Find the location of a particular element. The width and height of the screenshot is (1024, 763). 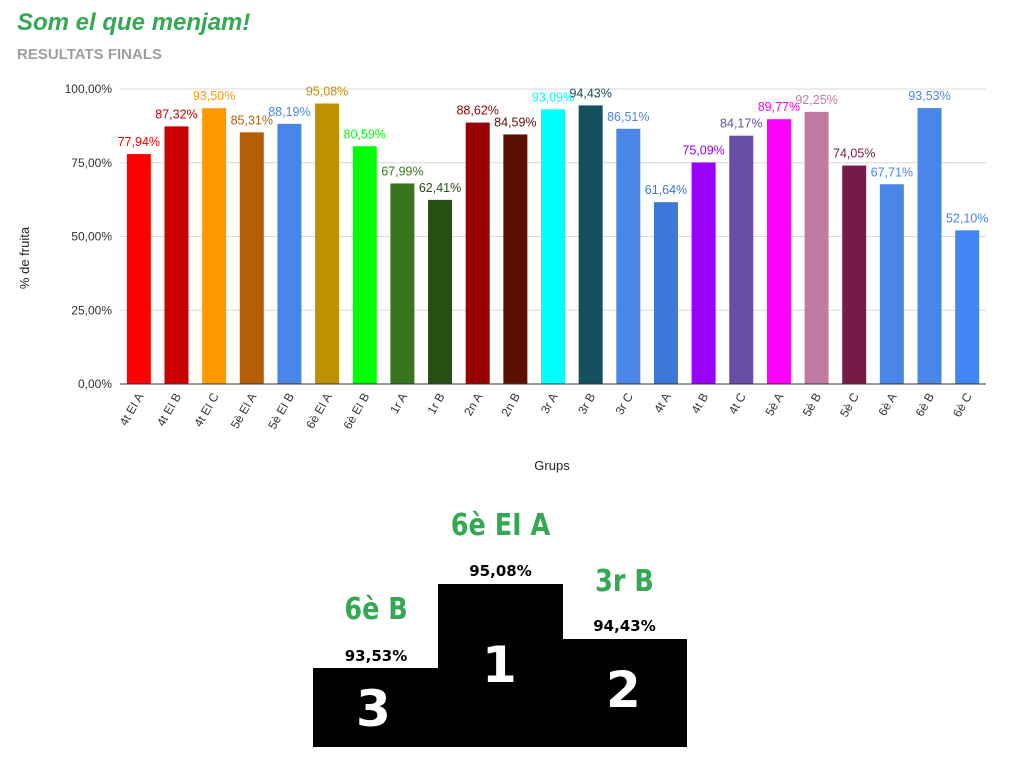

x-tick-label: 4t EI A is located at coordinates (132, 410).